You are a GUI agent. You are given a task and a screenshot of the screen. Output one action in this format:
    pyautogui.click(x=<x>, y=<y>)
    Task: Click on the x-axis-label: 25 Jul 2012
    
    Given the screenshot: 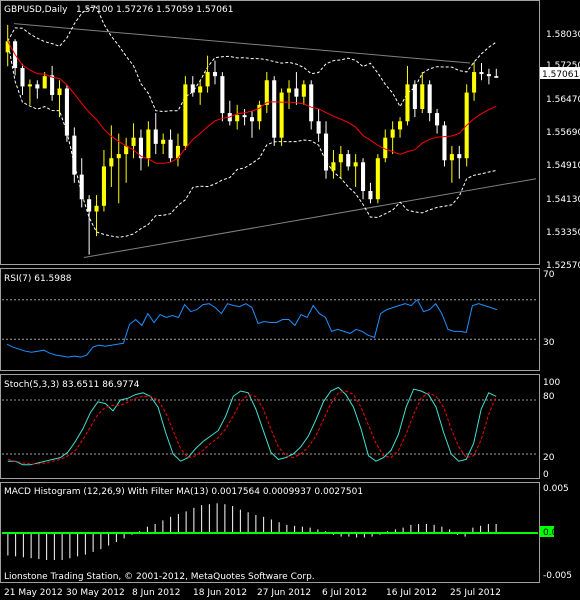 What is the action you would take?
    pyautogui.click(x=475, y=593)
    